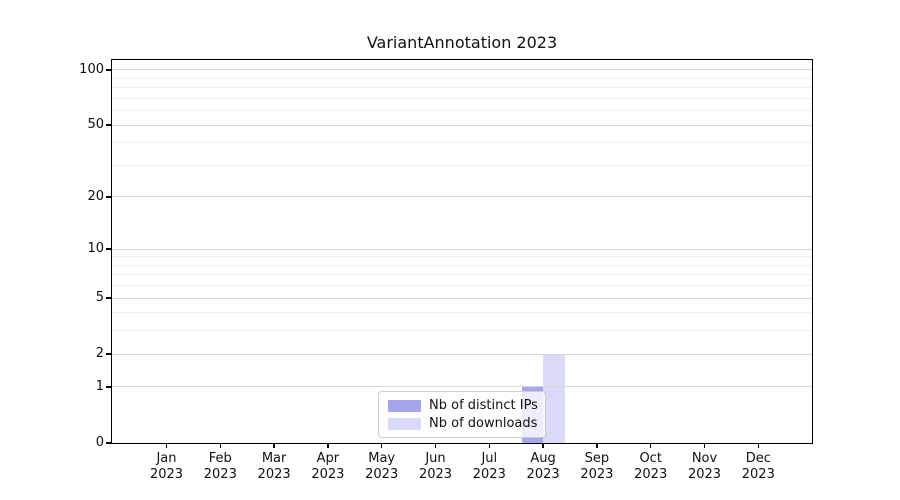 The height and width of the screenshot is (500, 900). Describe the element at coordinates (462, 42) in the screenshot. I see `chart-title: VariantAnnotation 2023` at that location.